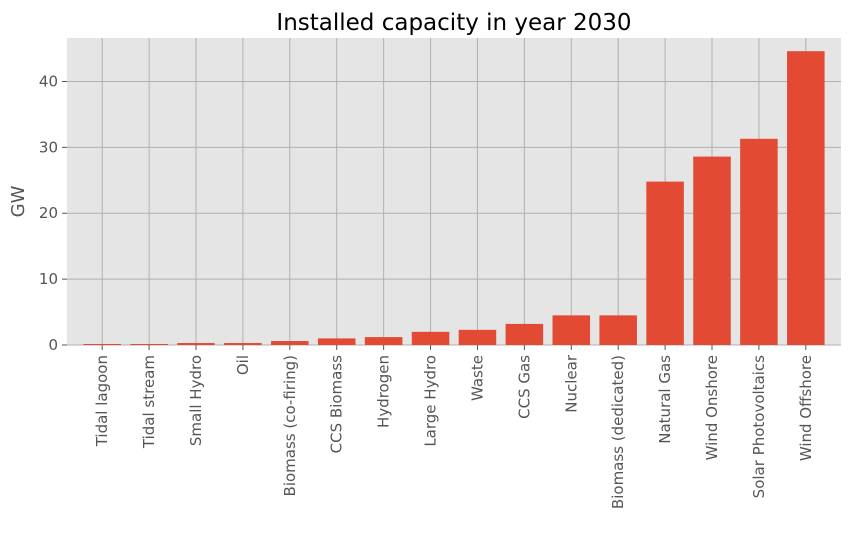 This screenshot has width=850, height=536. What do you see at coordinates (48, 147) in the screenshot?
I see `y-tick-label: 30` at bounding box center [48, 147].